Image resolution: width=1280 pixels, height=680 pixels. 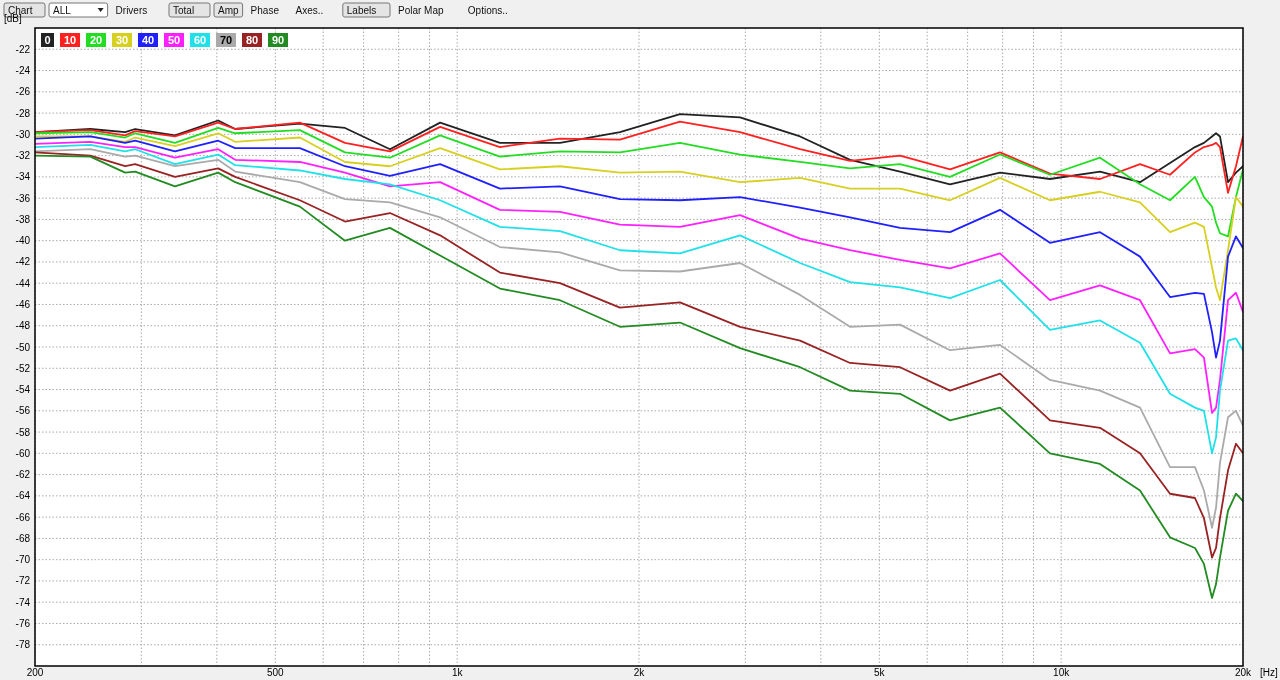 I want to click on y-tick-label: -34, so click(x=23, y=177).